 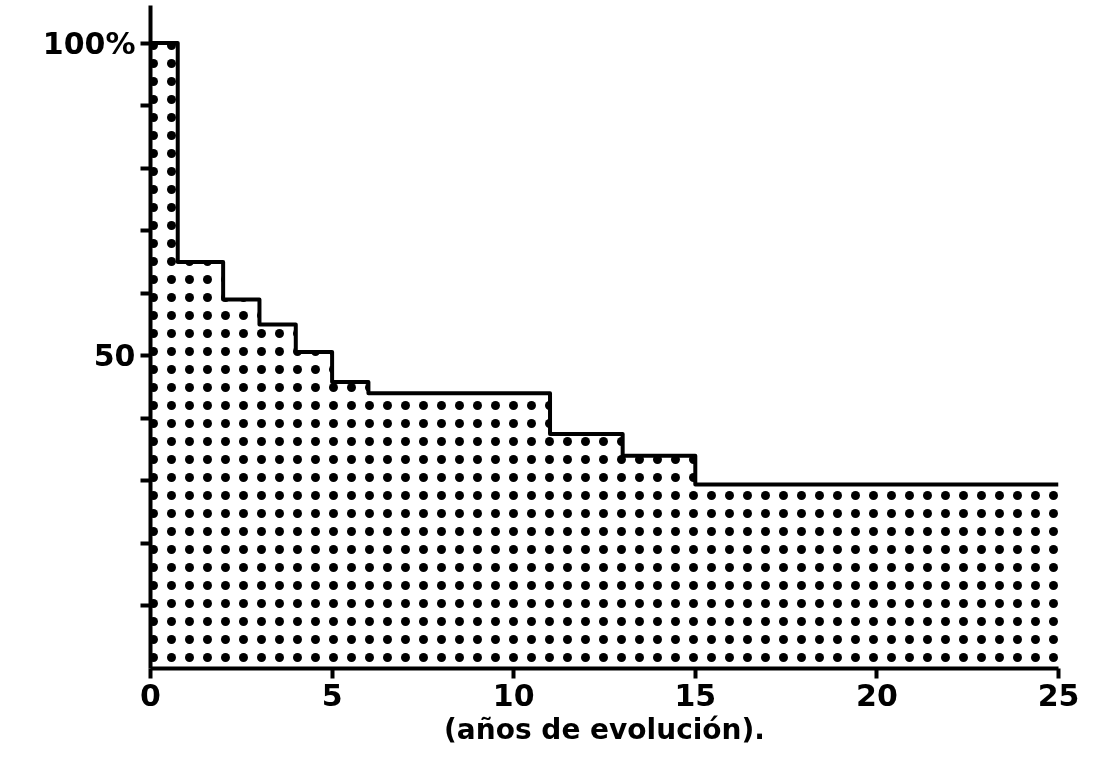 What do you see at coordinates (513, 695) in the screenshot?
I see `x-tick-label: 10` at bounding box center [513, 695].